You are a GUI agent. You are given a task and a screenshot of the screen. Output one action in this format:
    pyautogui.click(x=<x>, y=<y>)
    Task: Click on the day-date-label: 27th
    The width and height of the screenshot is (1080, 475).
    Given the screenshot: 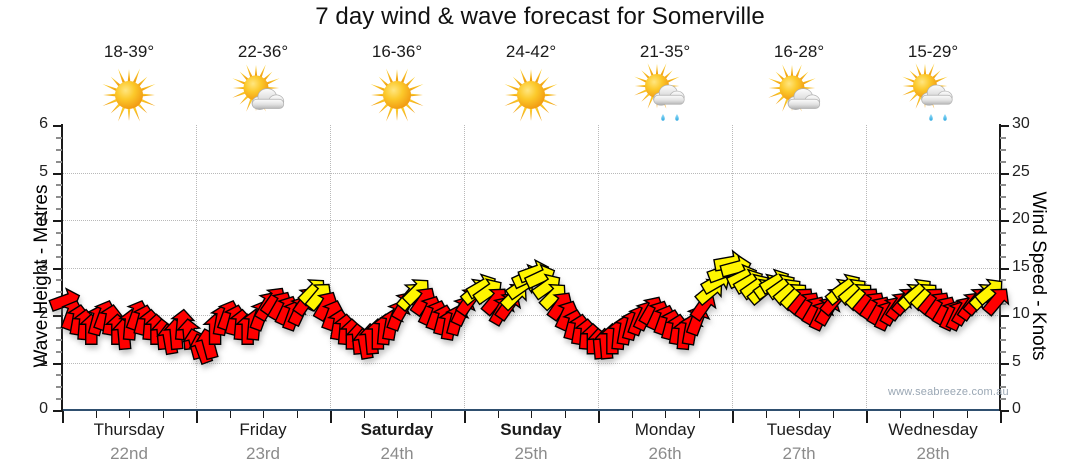 What is the action you would take?
    pyautogui.click(x=799, y=453)
    